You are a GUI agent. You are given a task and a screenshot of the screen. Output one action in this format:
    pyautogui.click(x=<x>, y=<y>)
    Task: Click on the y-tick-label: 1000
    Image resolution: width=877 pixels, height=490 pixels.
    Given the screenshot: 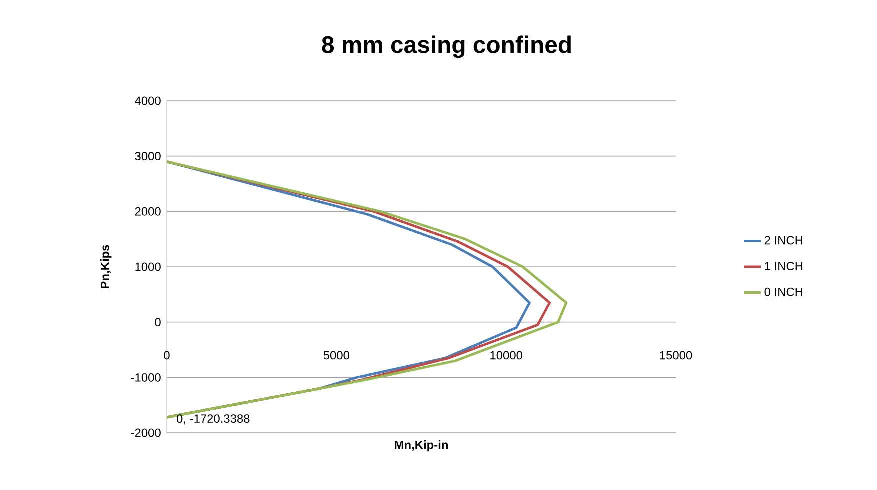 What is the action you would take?
    pyautogui.click(x=148, y=267)
    